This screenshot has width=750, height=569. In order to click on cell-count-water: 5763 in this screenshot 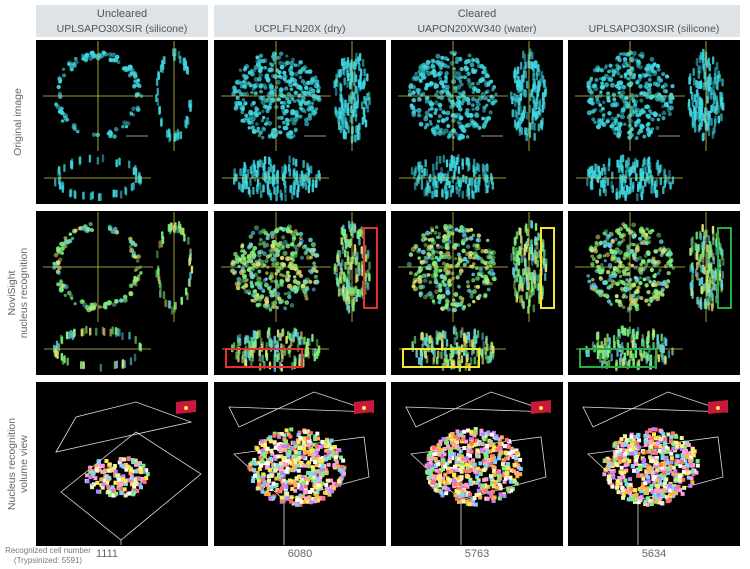, I will do `click(477, 554)`.